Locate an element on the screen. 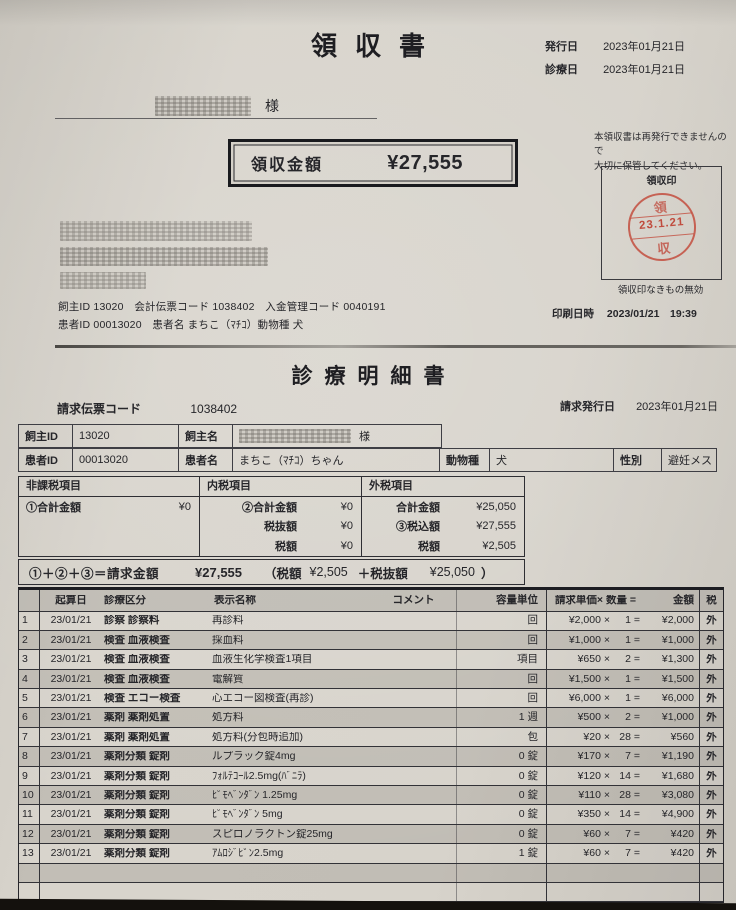 The width and height of the screenshot is (736, 910). print-datetime-value: 2023/01/21 19:39 is located at coordinates (651, 314).